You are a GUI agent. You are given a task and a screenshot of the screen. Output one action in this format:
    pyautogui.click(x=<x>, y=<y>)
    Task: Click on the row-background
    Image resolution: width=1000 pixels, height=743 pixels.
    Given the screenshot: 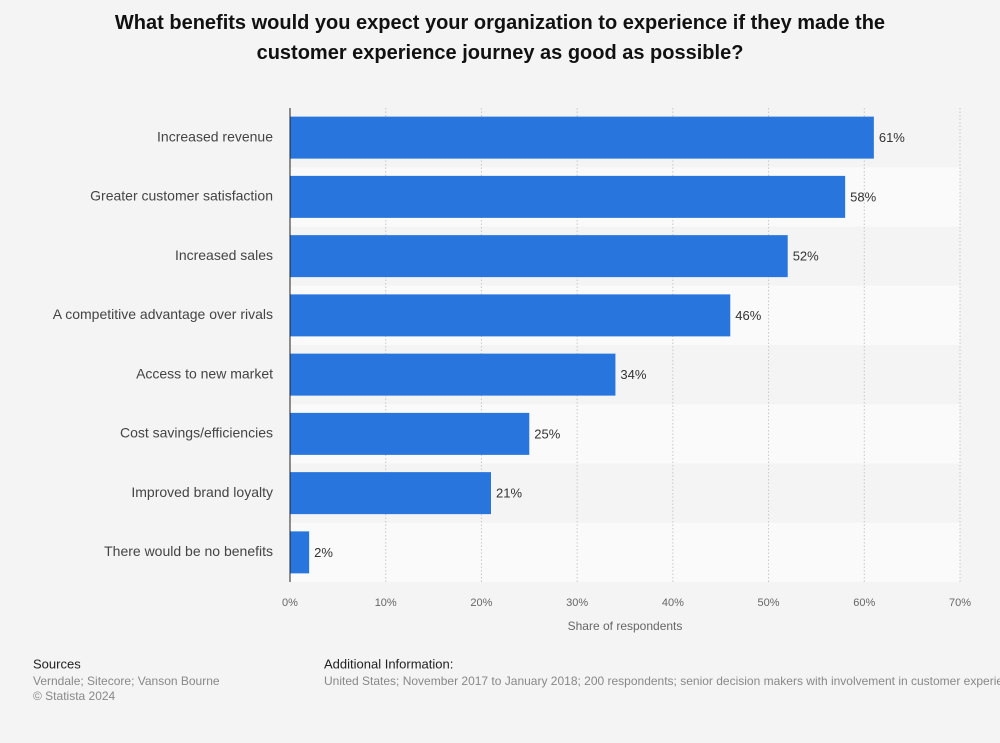 What is the action you would take?
    pyautogui.click(x=625, y=552)
    